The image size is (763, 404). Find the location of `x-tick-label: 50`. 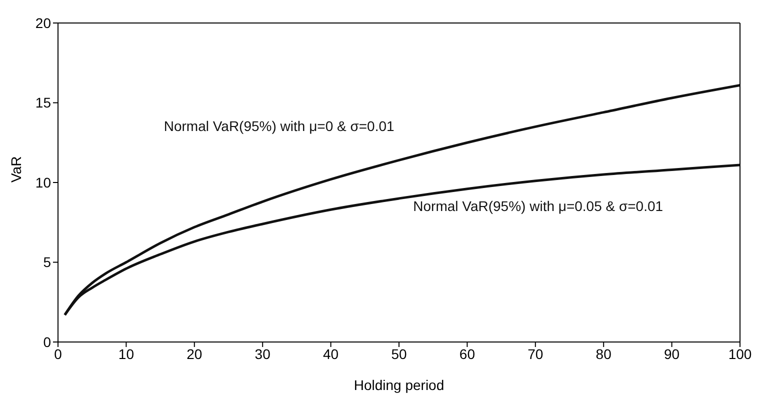

x-tick-label: 50 is located at coordinates (399, 354).